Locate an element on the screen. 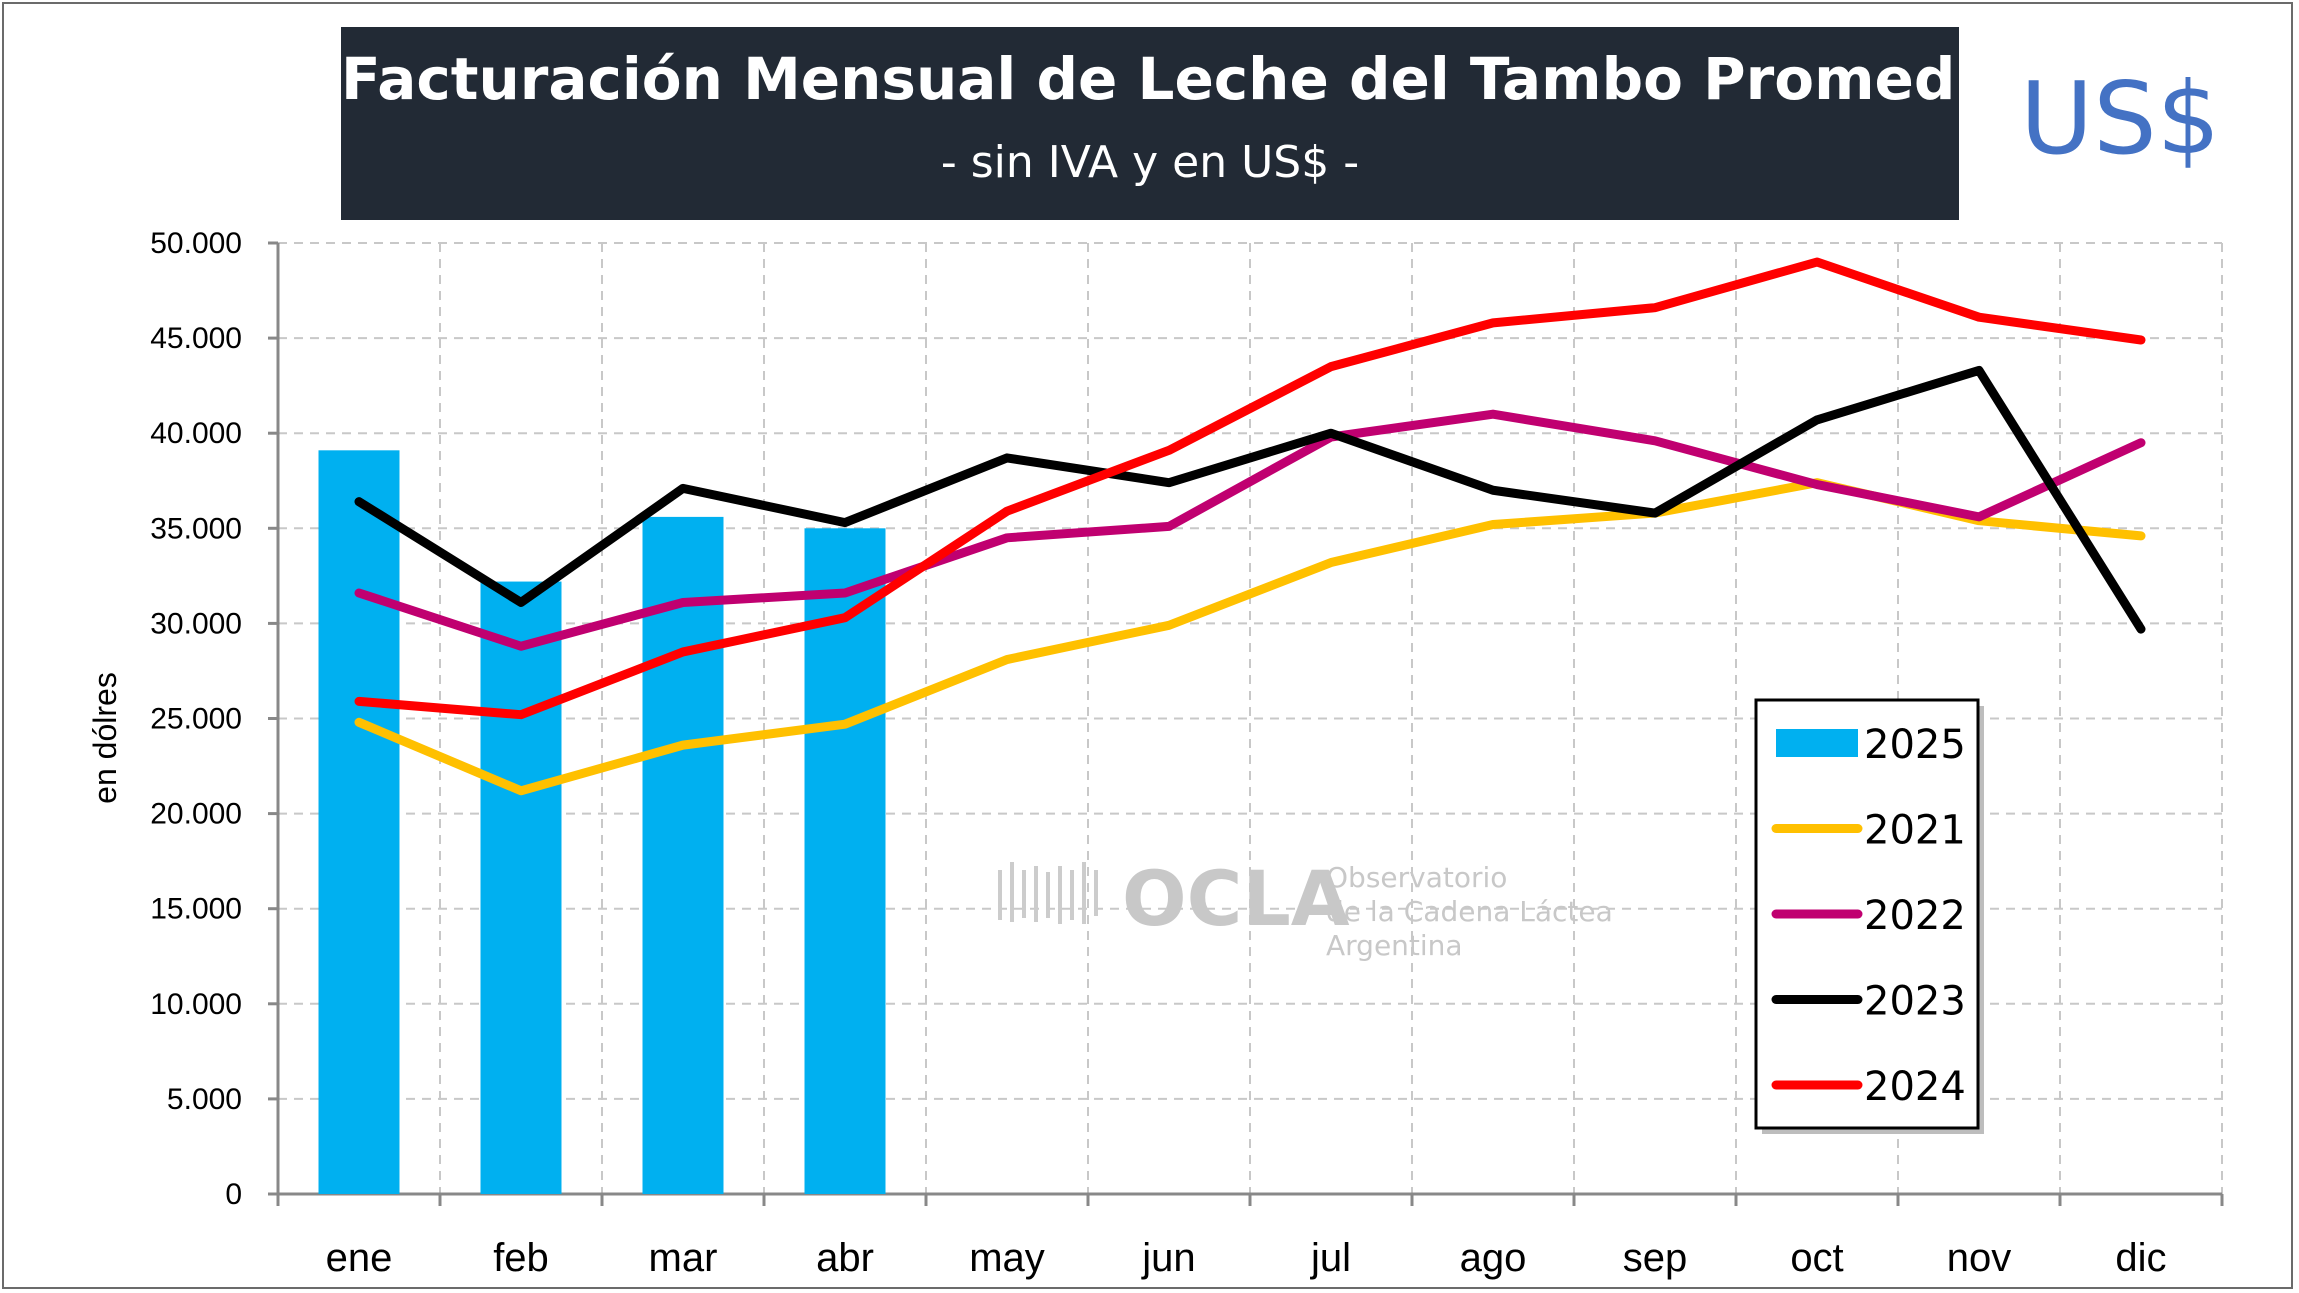  y-tick-label: 50.000 is located at coordinates (196, 243).